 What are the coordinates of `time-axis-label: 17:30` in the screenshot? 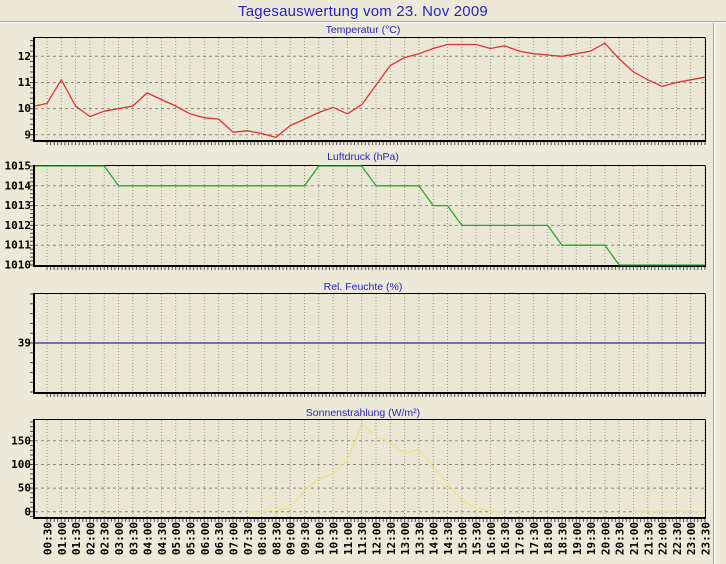 It's located at (534, 538).